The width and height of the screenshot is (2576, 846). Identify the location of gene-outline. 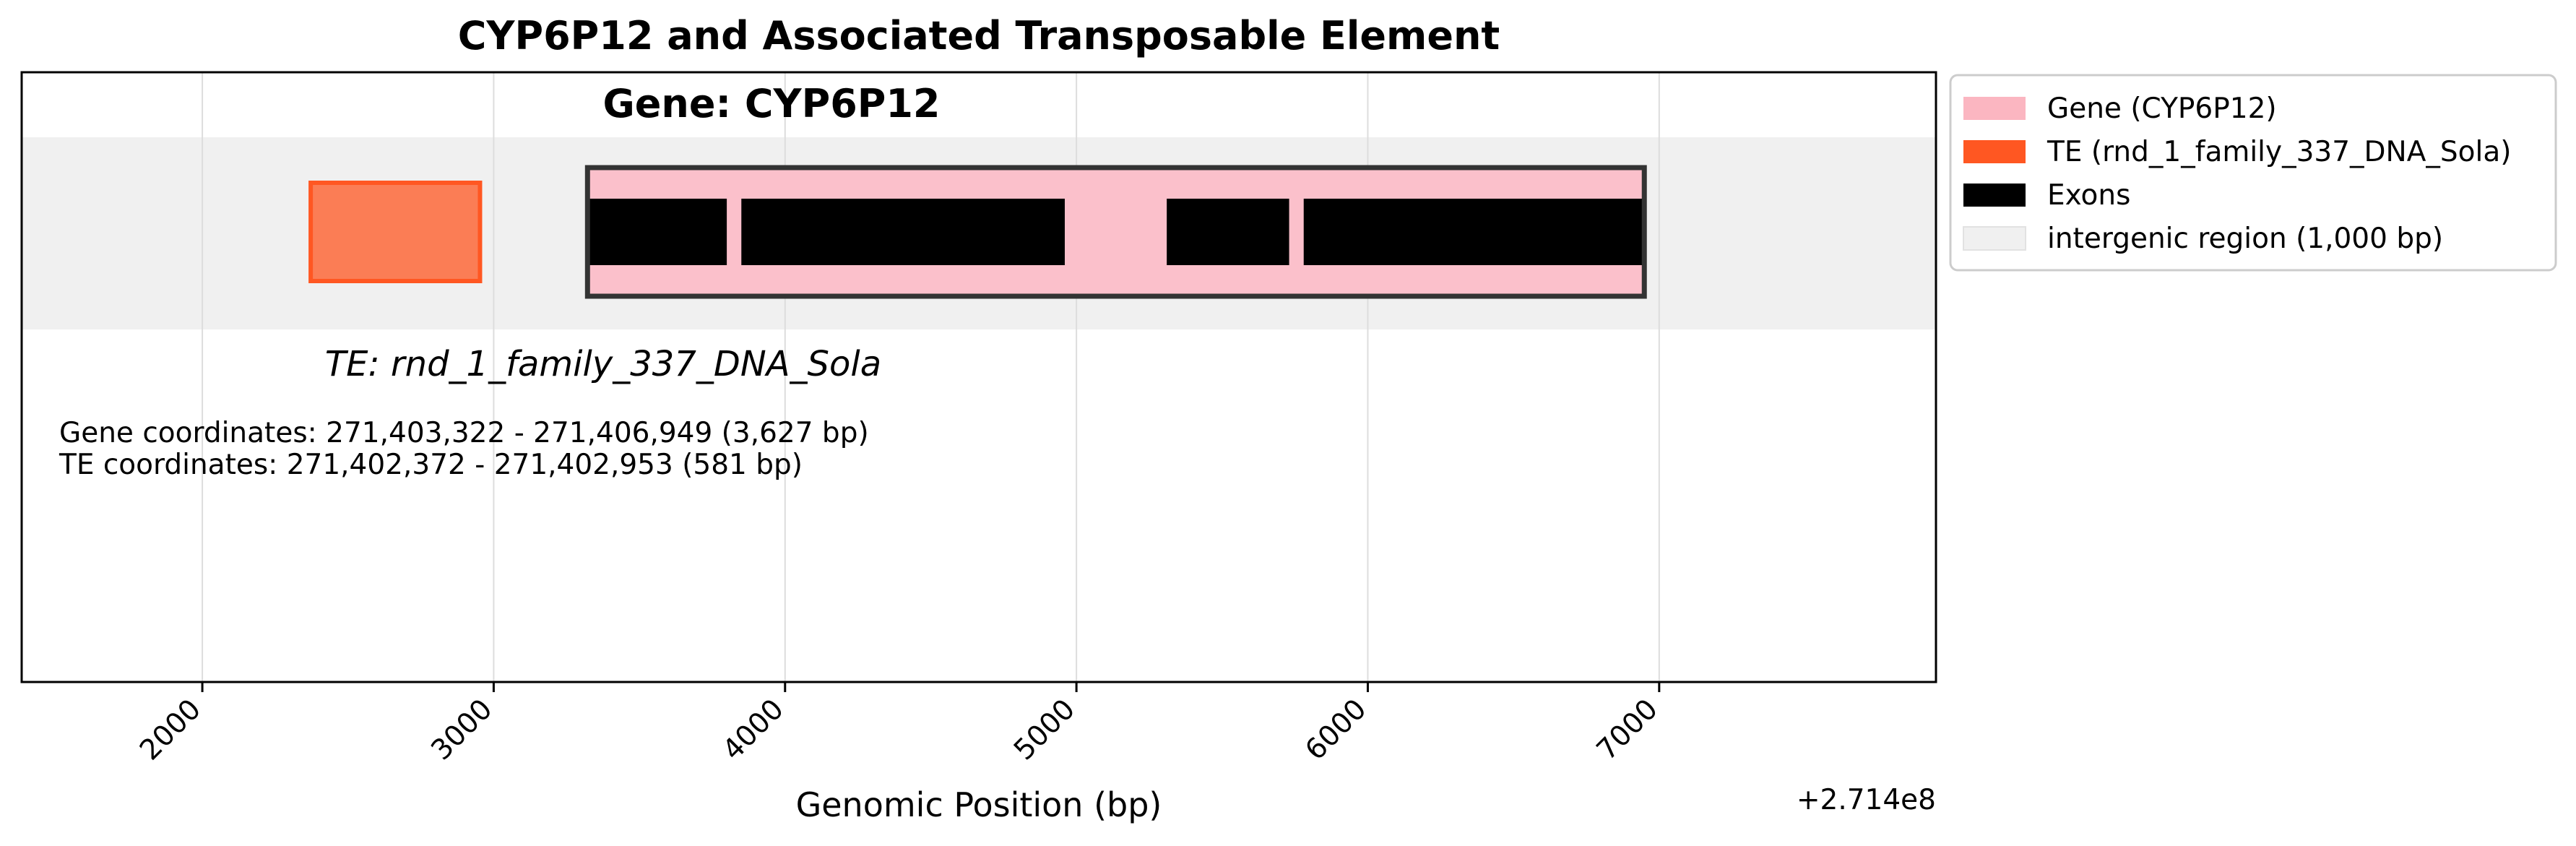
(1116, 232).